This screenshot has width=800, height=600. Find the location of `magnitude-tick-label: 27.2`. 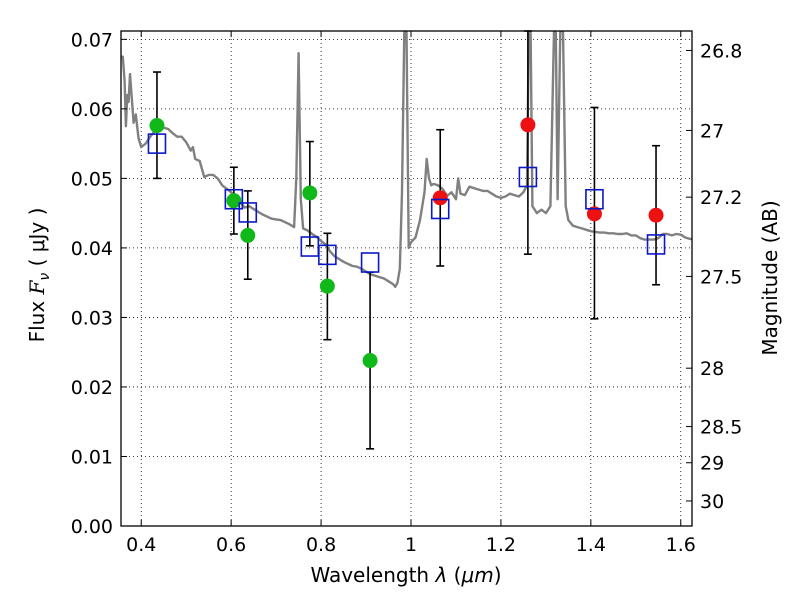

magnitude-tick-label: 27.2 is located at coordinates (721, 198).